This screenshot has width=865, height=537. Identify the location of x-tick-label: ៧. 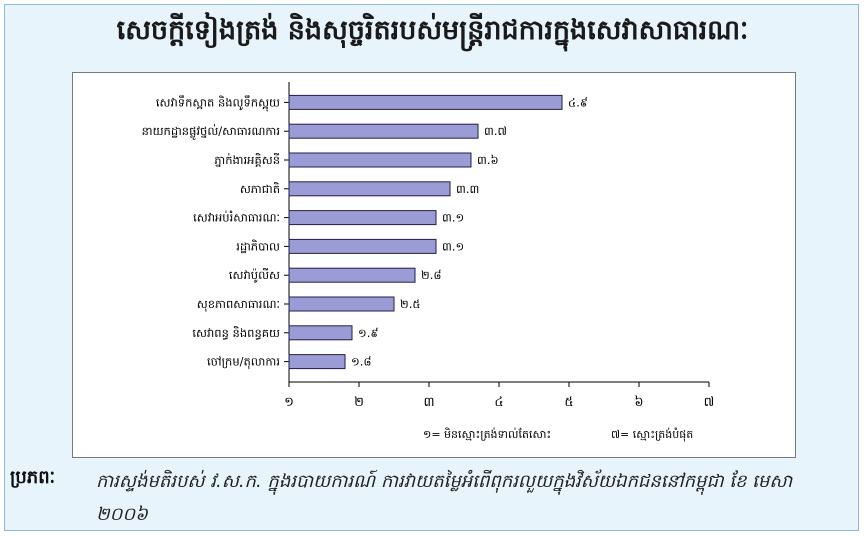
(709, 402).